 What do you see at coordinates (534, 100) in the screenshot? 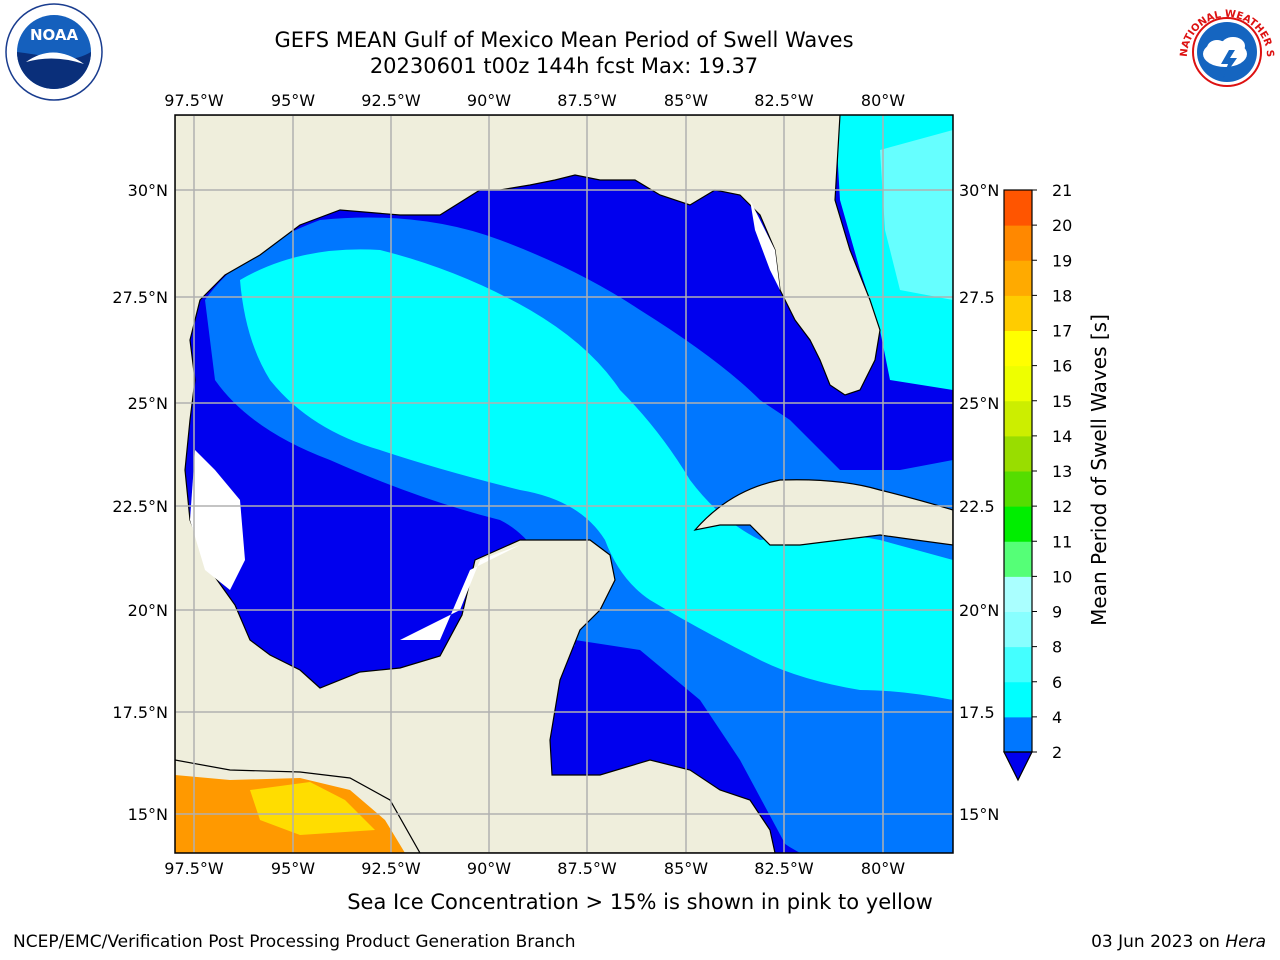
I see `lon-labels-top: 97.5°W 95°W 92.5°W 90°W 87.5°W 85°W 82.5°W 80°W` at bounding box center [534, 100].